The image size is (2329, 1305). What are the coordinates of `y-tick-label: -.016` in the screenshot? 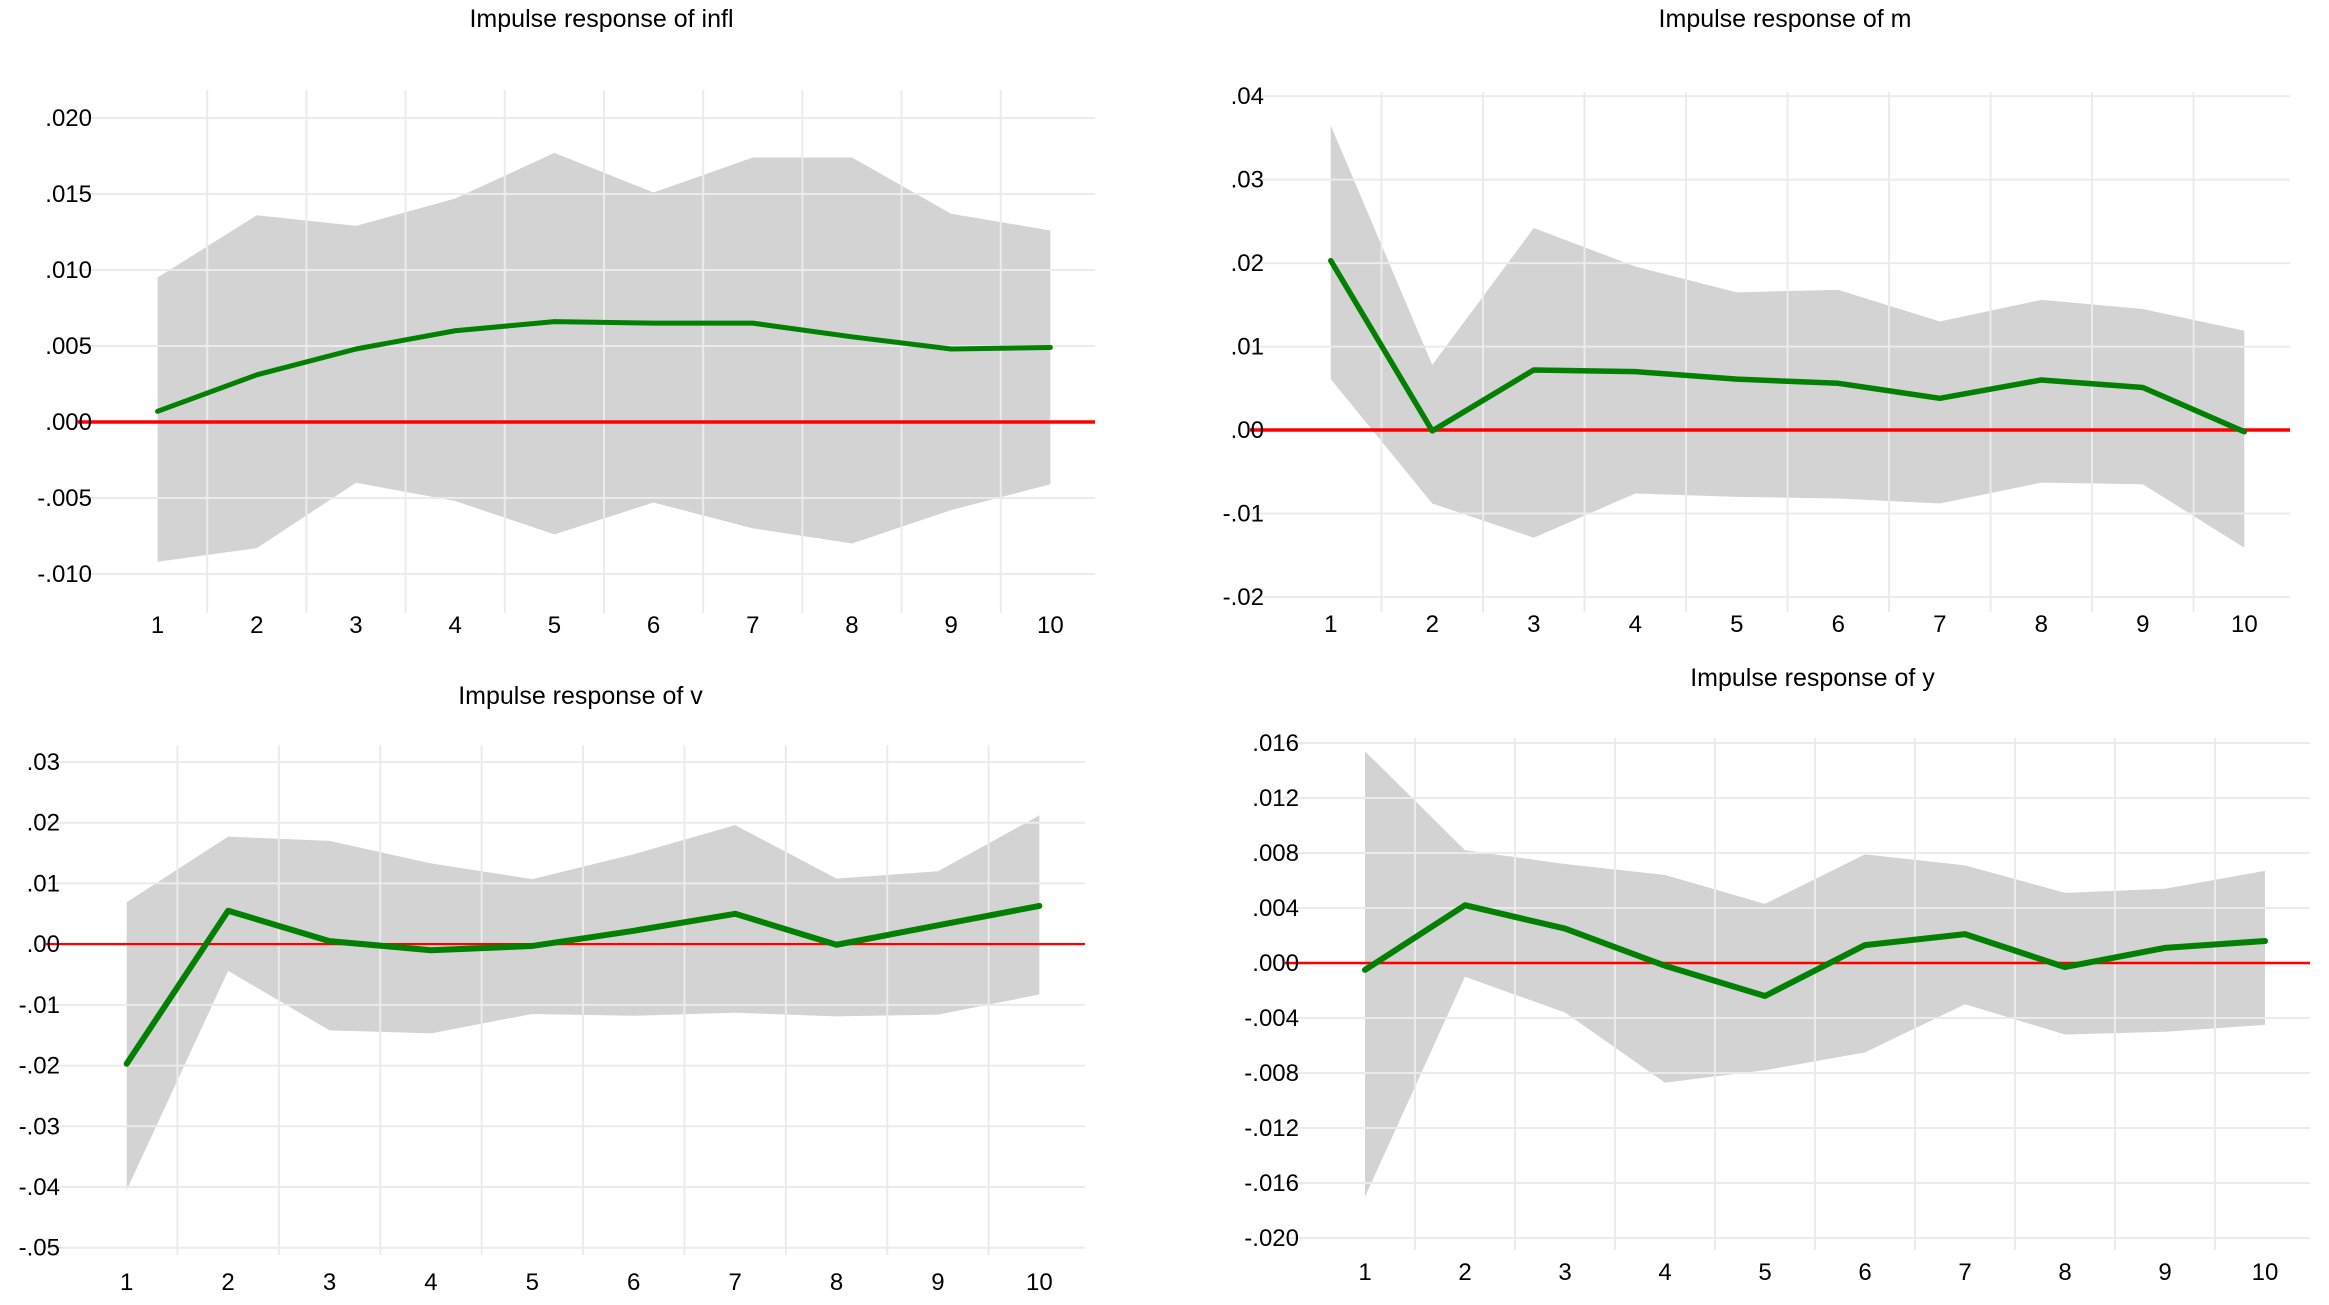 It's located at (1271, 1183).